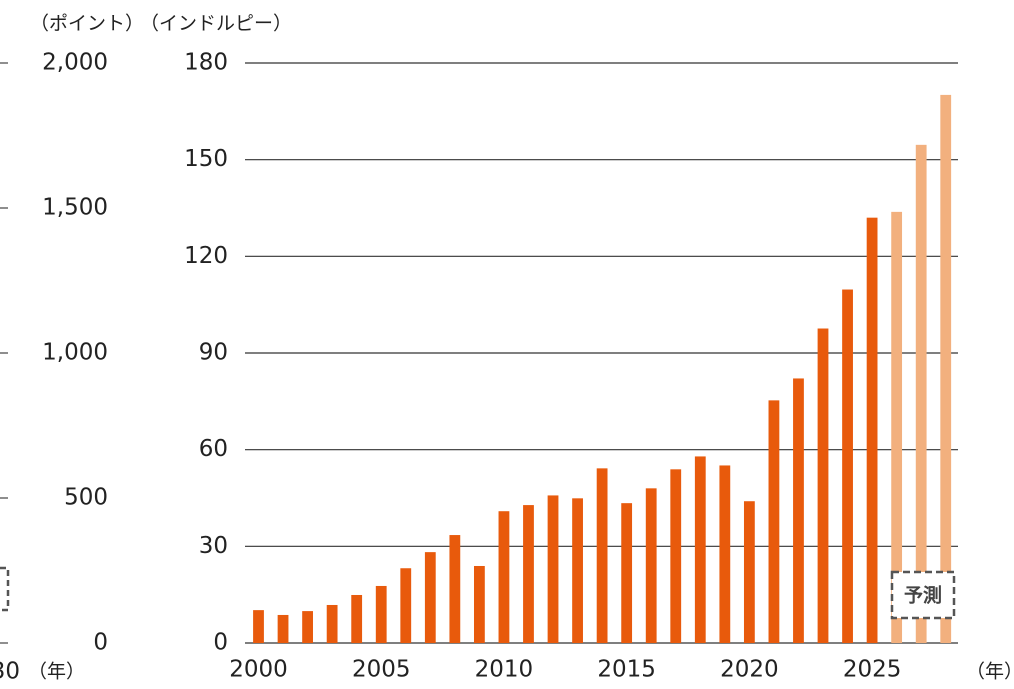 Image resolution: width=1014 pixels, height=689 pixels. I want to click on left-x-axis-label: （年）, so click(56, 672).